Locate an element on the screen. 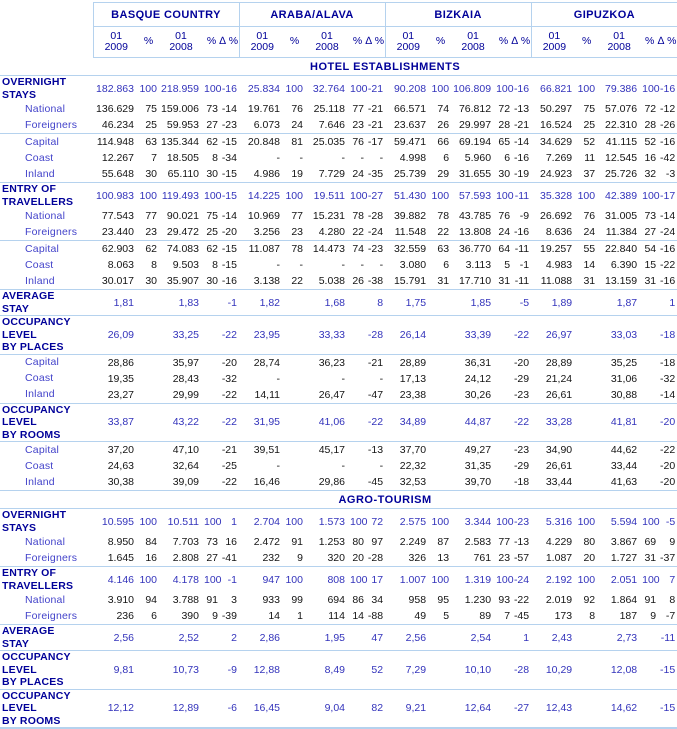 The image size is (677, 729). data-cell: 9.503 is located at coordinates (185, 265).